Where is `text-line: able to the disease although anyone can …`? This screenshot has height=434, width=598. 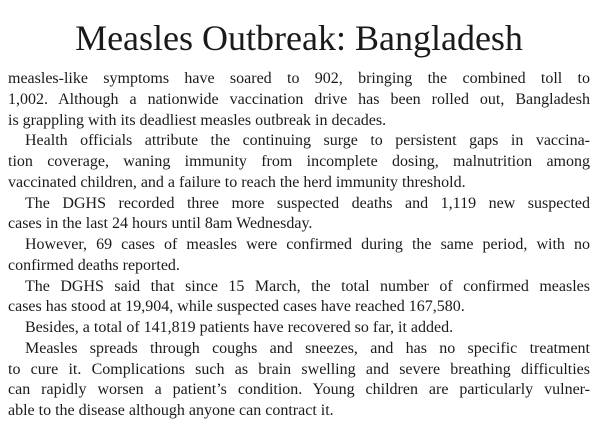 text-line: able to the disease although anyone can … is located at coordinates (171, 410).